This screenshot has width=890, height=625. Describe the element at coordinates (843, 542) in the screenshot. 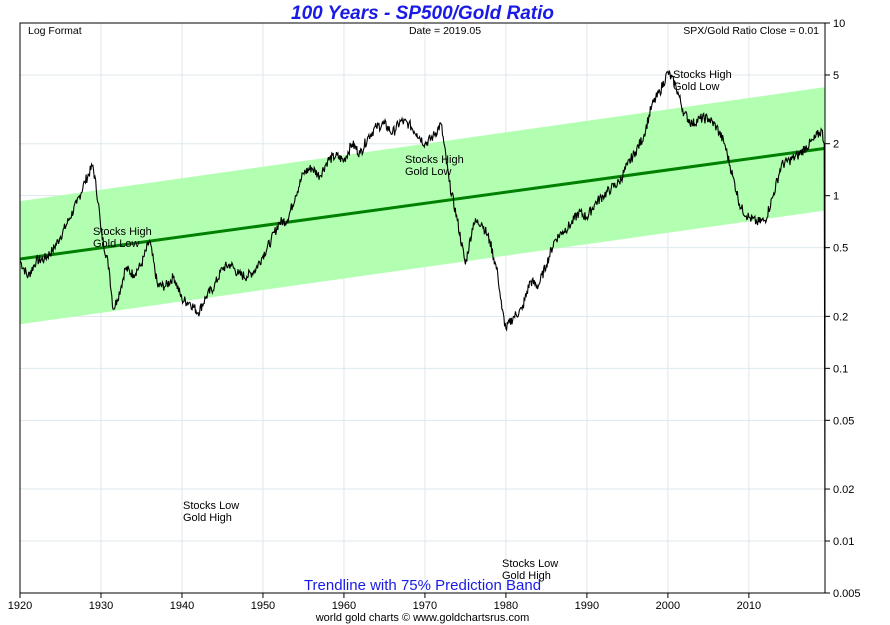

I see `y-tick-label: 0.01` at that location.